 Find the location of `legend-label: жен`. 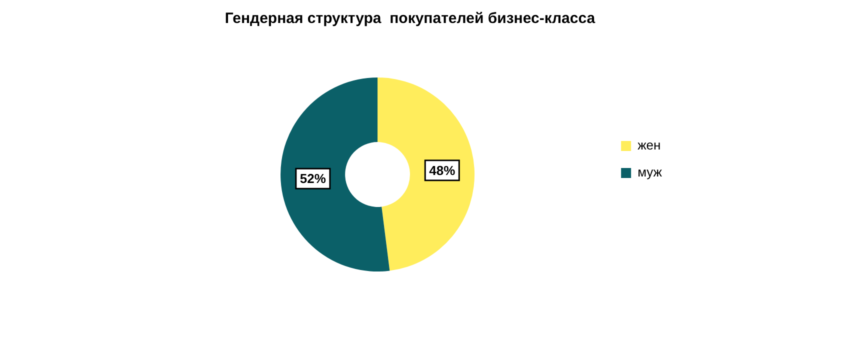

legend-label: жен is located at coordinates (649, 145).